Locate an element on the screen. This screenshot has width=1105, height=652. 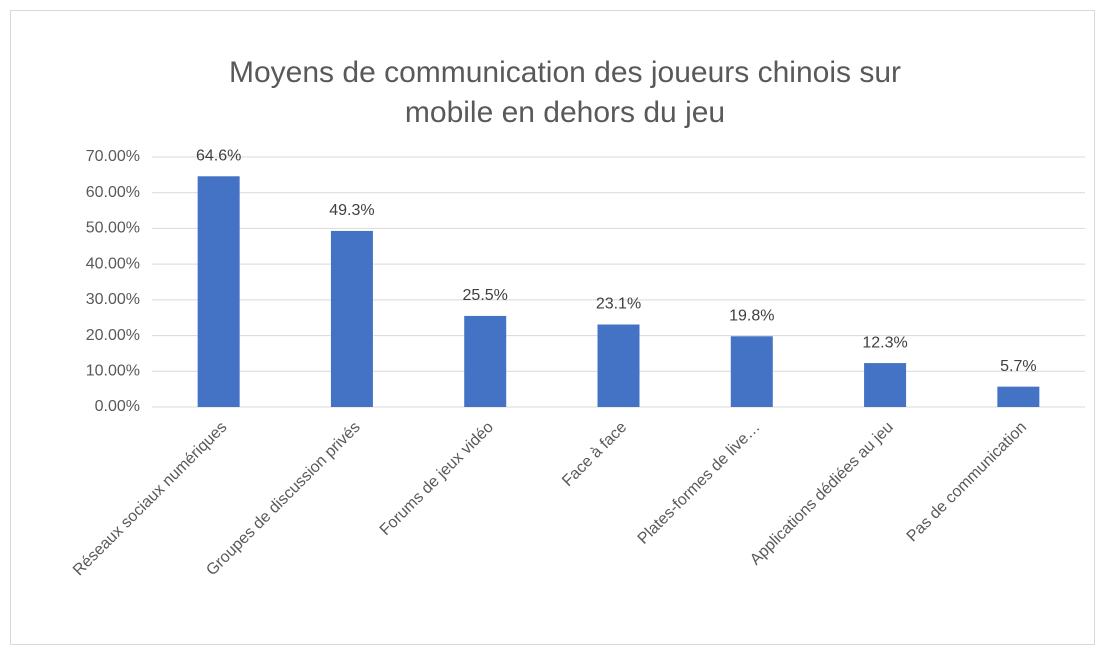
y-tick-label: 30.00% is located at coordinates (113, 299).